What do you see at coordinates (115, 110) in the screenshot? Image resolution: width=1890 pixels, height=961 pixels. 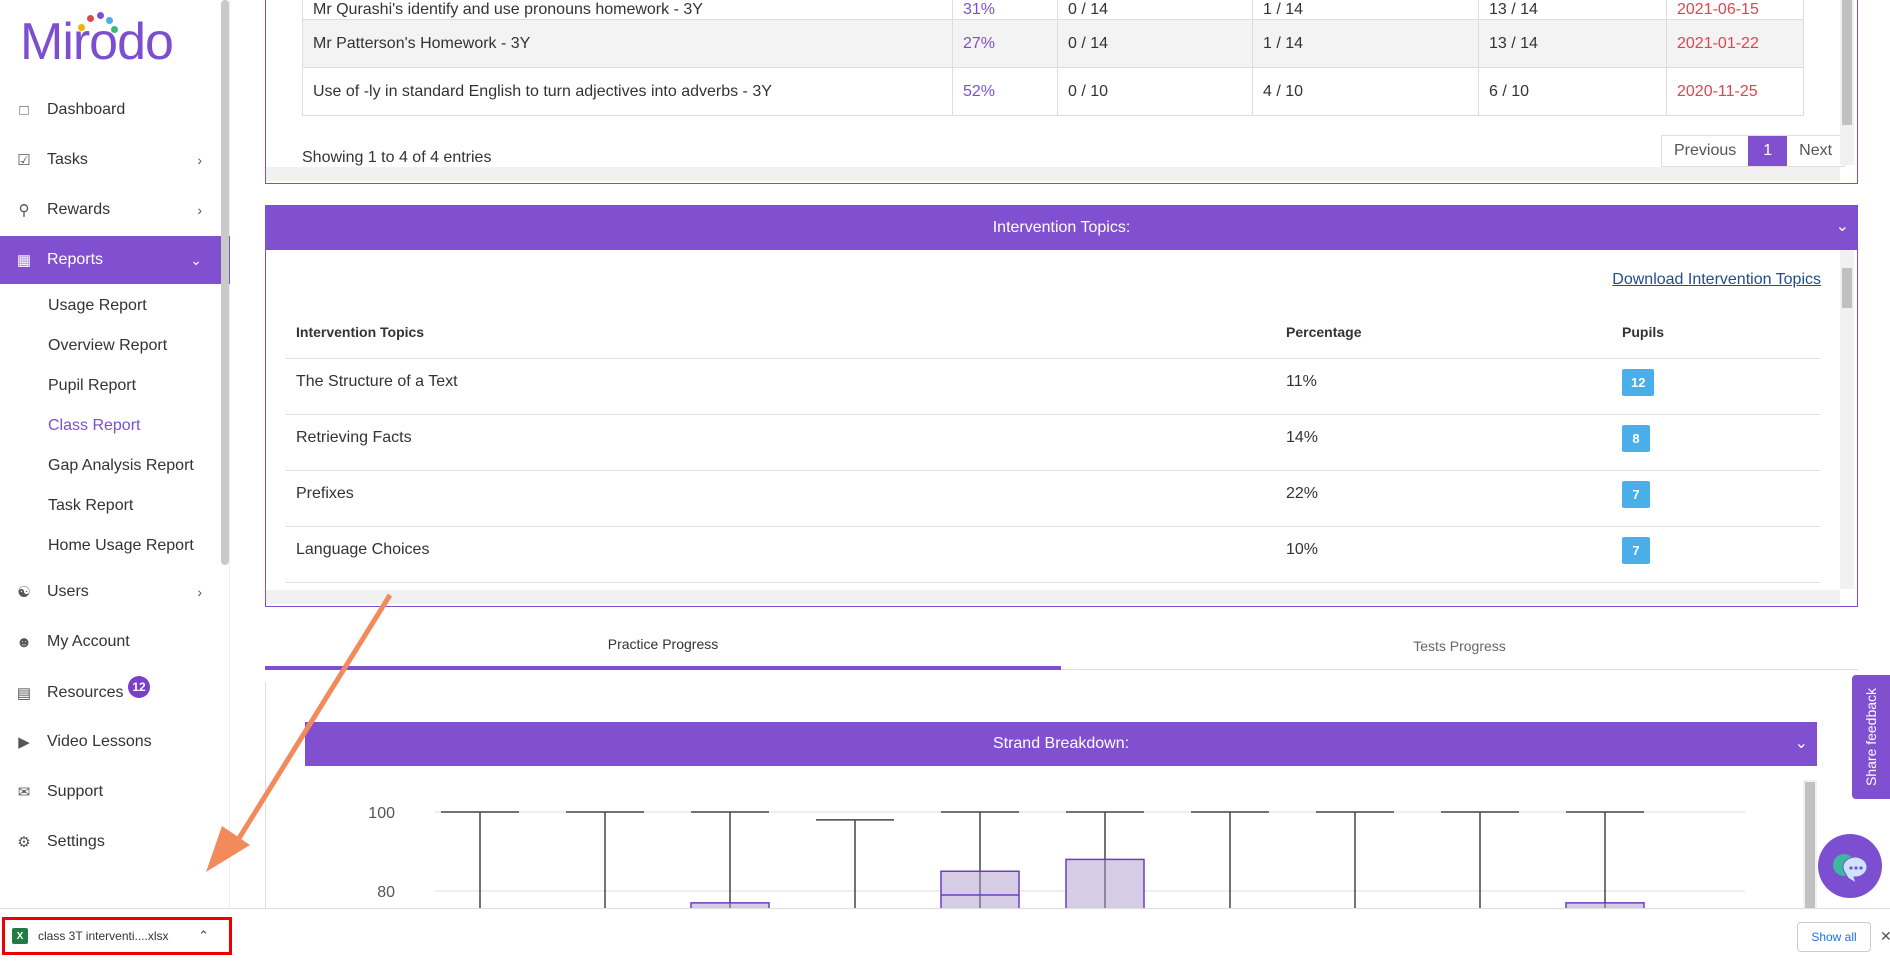 I see `sidebar-item-dashboard: □ Dashboard` at bounding box center [115, 110].